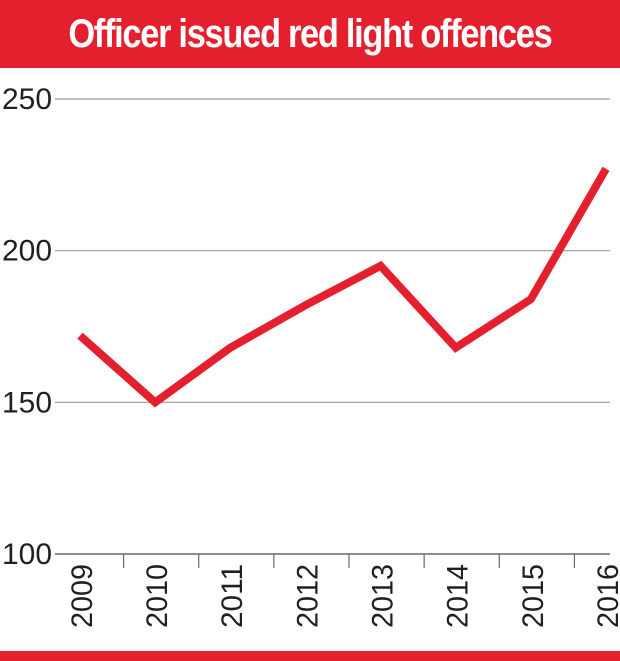 The width and height of the screenshot is (620, 661). I want to click on x-tick-label-2012: 2012, so click(307, 596).